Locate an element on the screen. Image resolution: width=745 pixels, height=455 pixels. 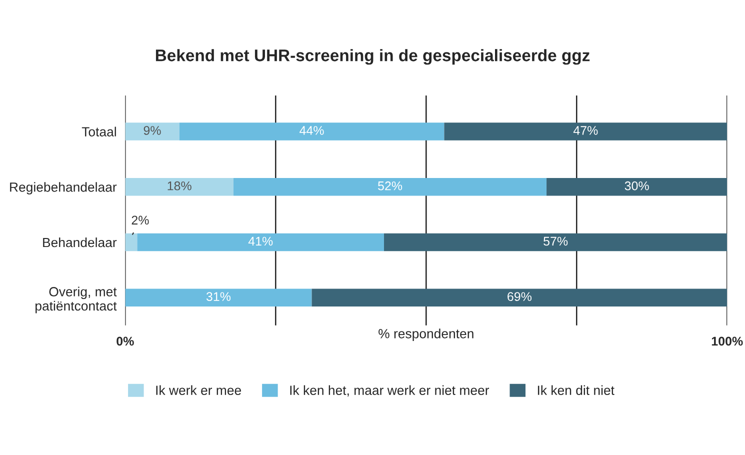
y-tick-label: Regiebehandelaar is located at coordinates (63, 188).